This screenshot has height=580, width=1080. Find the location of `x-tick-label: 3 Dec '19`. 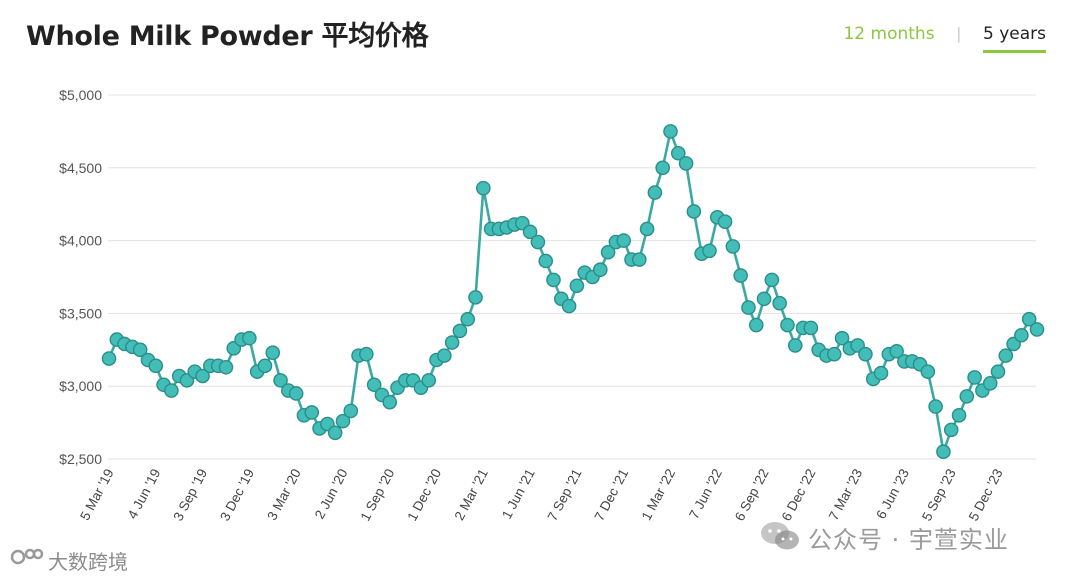

x-tick-label: 3 Dec '19 is located at coordinates (237, 494).